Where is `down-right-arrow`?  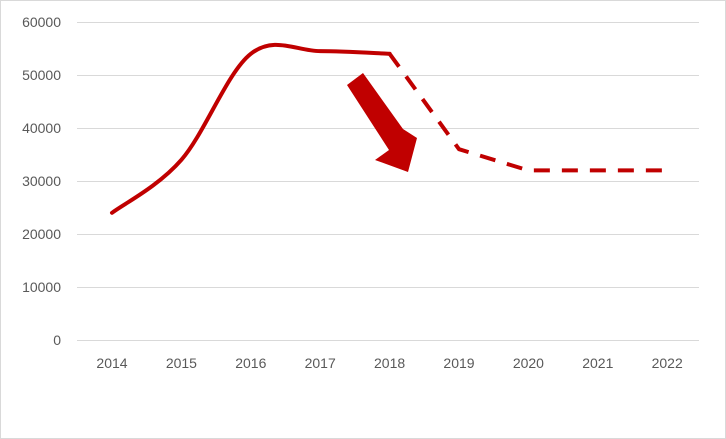 down-right-arrow is located at coordinates (382, 122).